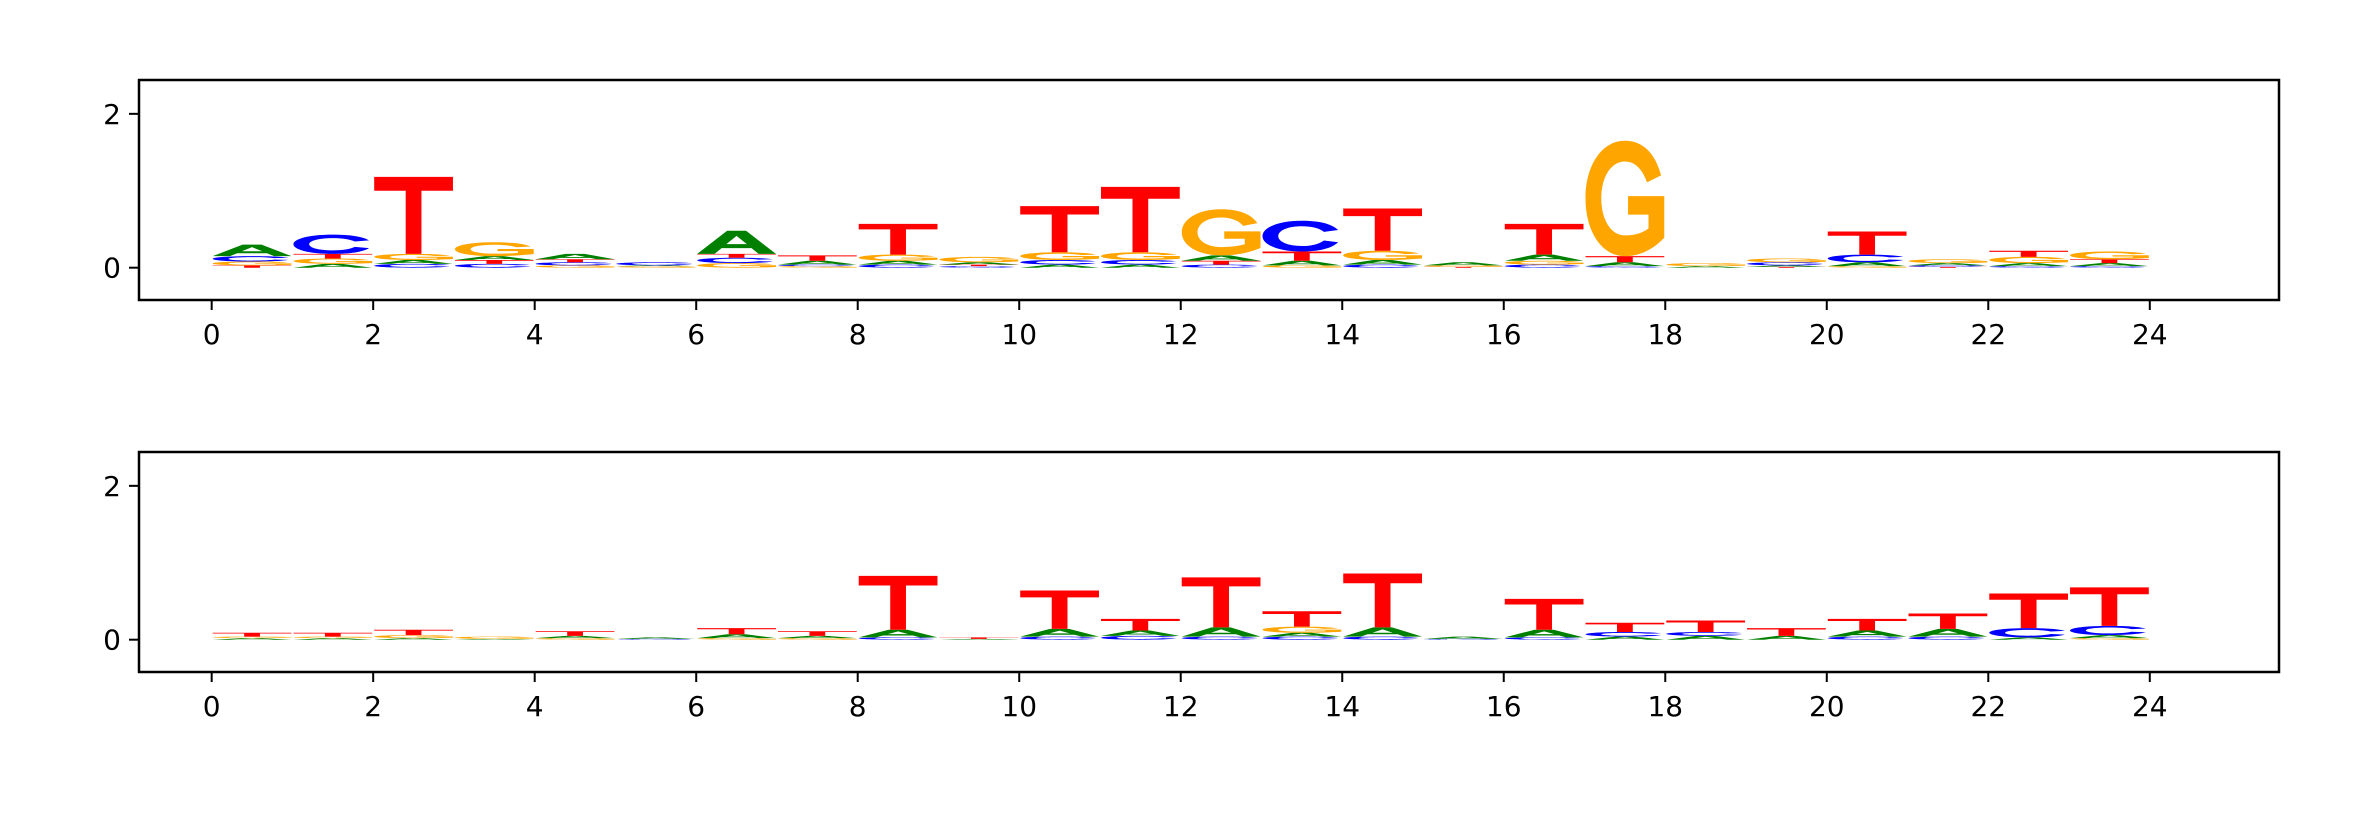  I want to click on x-tick-label: 12, so click(1181, 706).